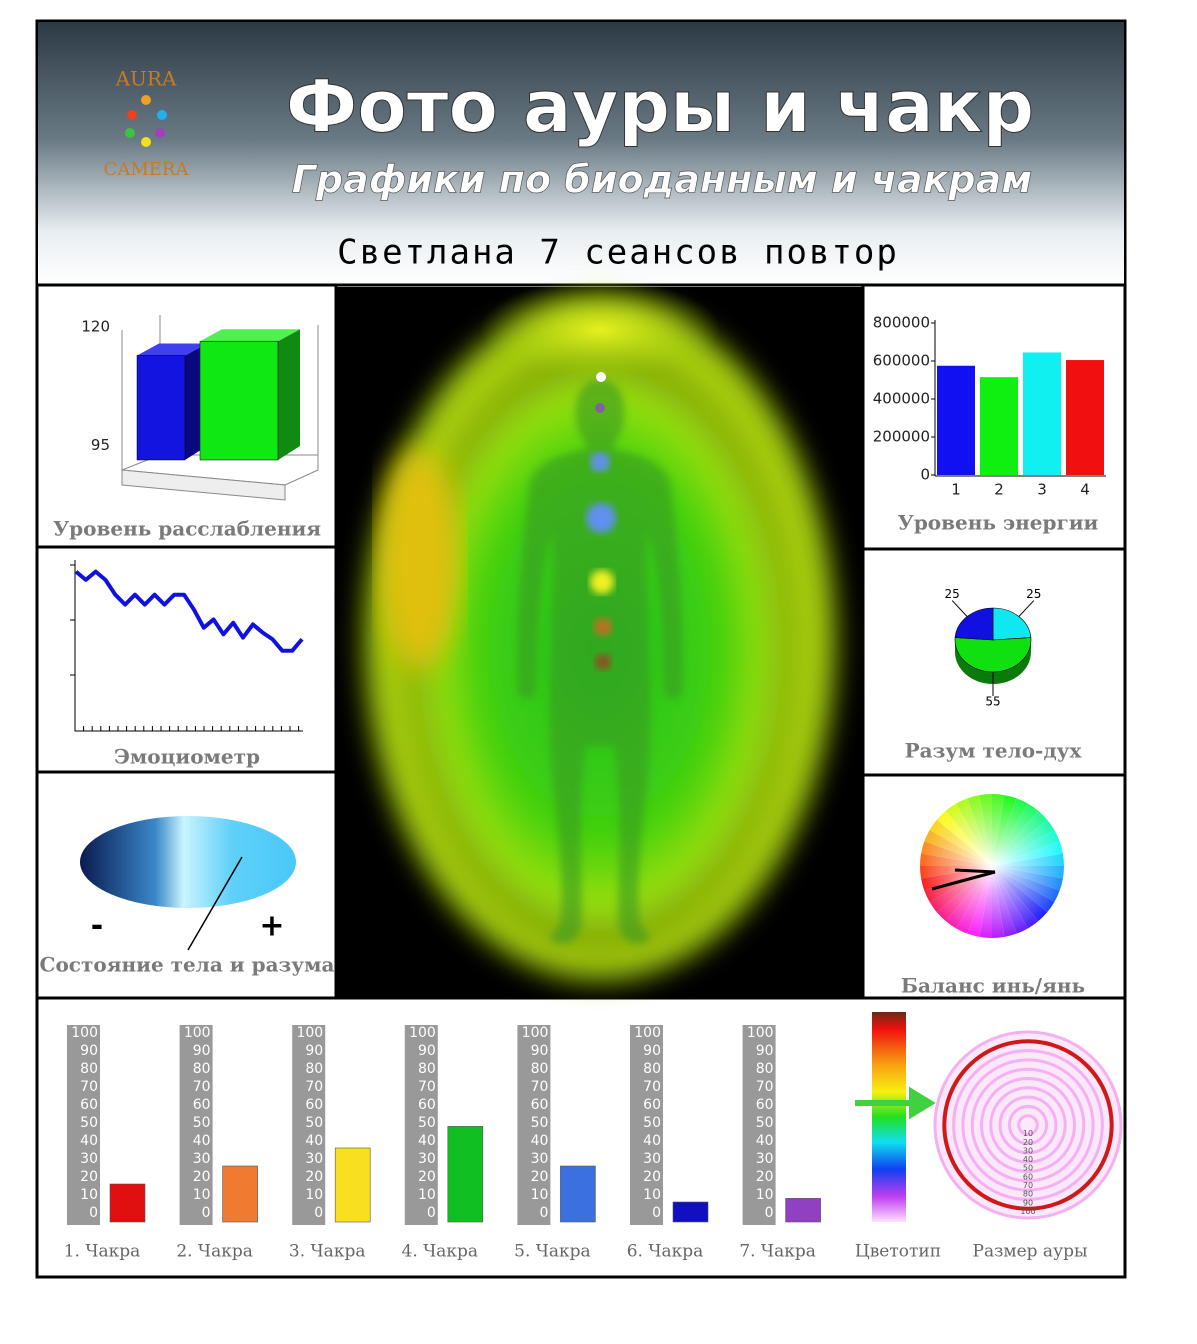 Image resolution: width=1197 pixels, height=1344 pixels. What do you see at coordinates (901, 361) in the screenshot?
I see `y-tick-label: 600000` at bounding box center [901, 361].